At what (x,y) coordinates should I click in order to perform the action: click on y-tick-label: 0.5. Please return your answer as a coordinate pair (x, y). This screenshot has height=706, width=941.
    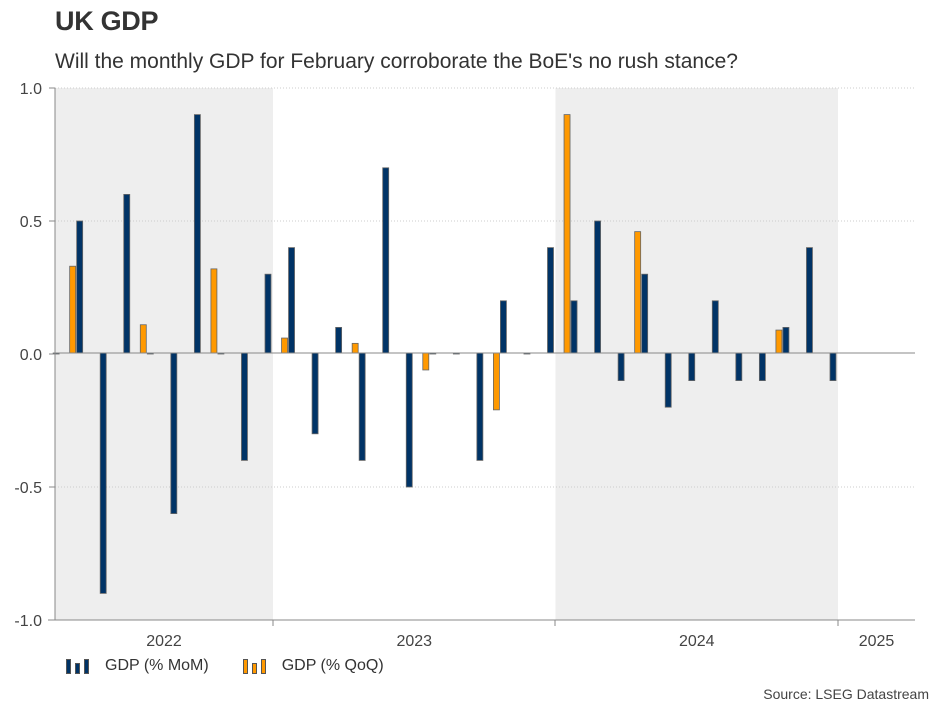
    Looking at the image, I should click on (31, 222).